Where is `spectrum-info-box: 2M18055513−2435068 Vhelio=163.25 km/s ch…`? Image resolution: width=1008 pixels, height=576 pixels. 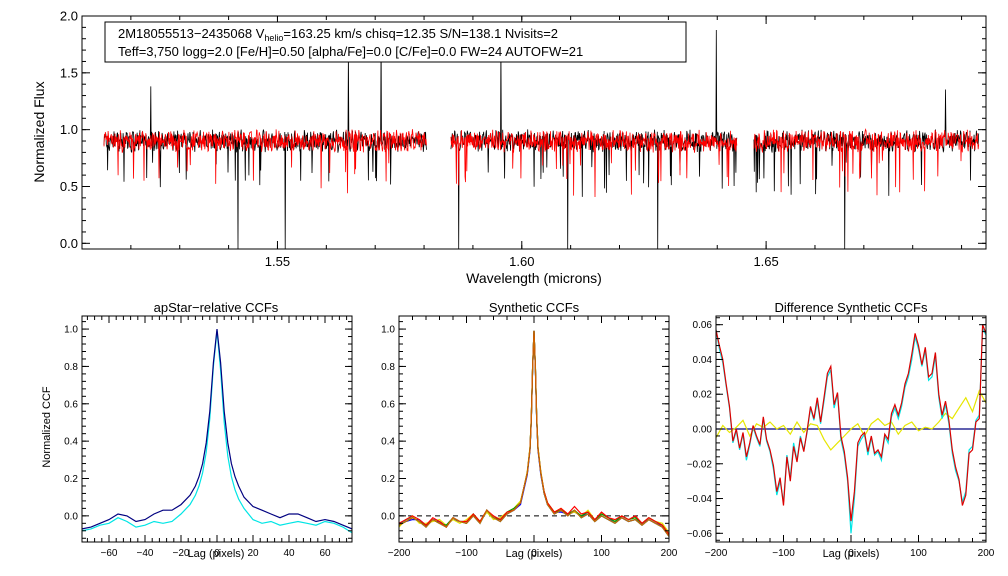 spectrum-info-box: 2M18055513−2435068 Vhelio=163.25 km/s ch… is located at coordinates (395, 42).